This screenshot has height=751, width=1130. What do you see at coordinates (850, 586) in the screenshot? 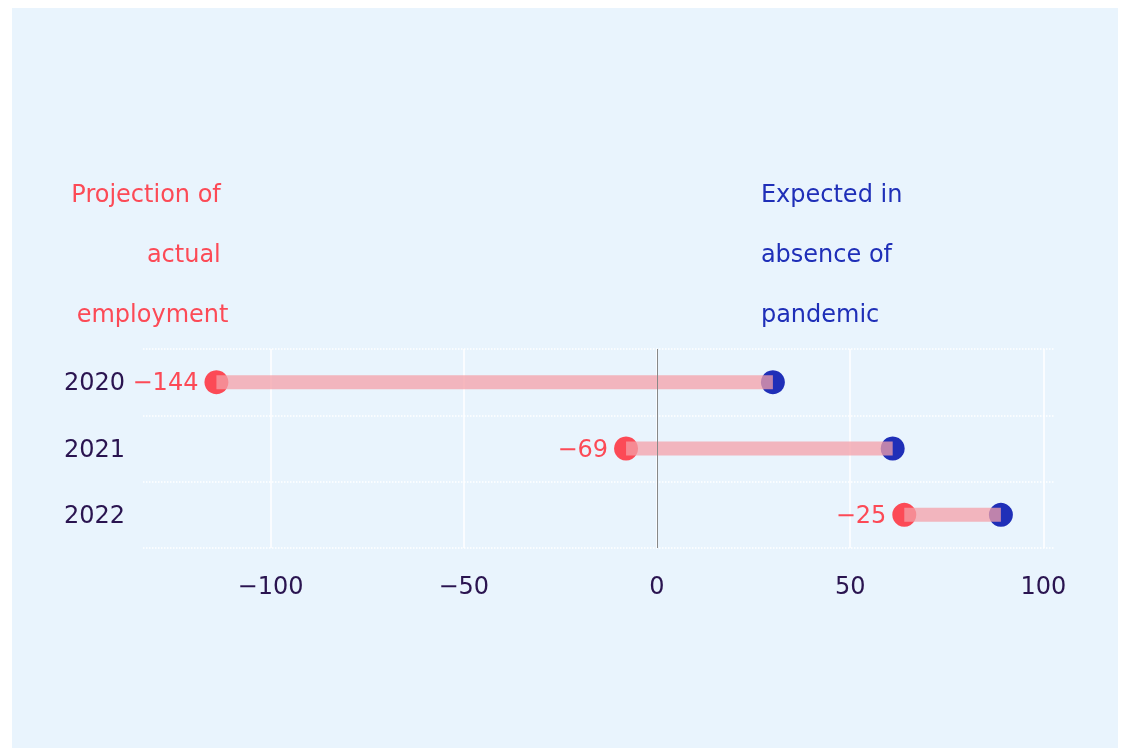
I see `x-tick-label: 50` at bounding box center [850, 586].